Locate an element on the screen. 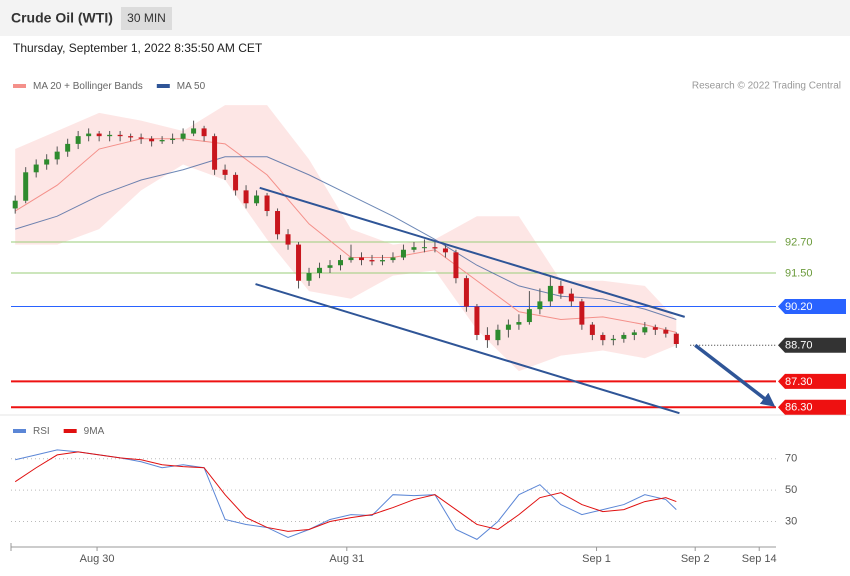 The image size is (850, 576). level-label: 86.30 is located at coordinates (799, 408).